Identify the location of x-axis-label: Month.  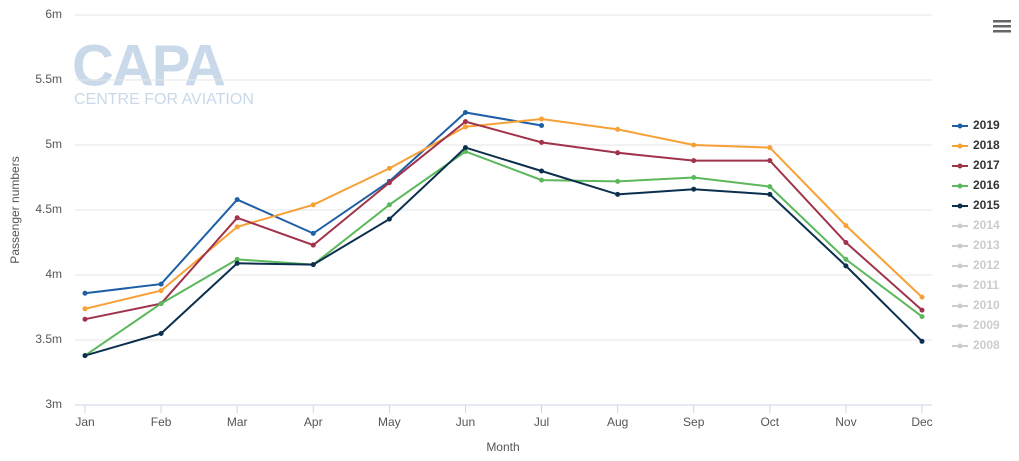
(502, 447).